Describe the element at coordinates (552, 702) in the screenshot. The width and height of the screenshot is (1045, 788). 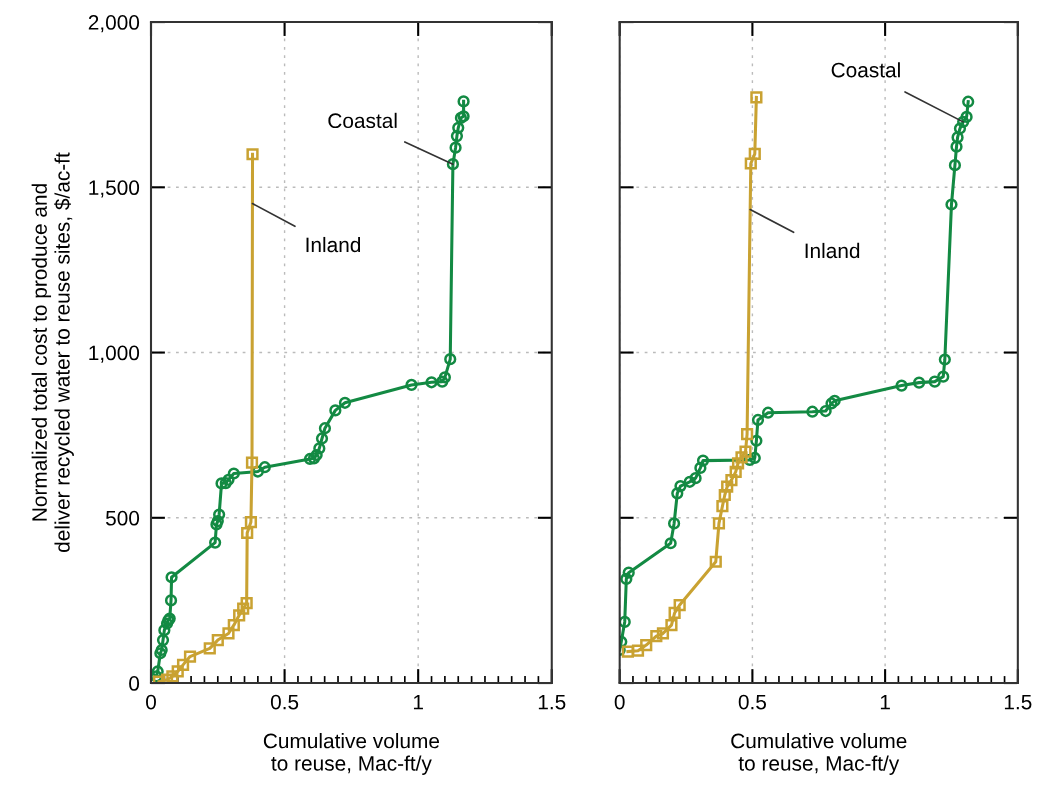
I see `x-tick-label: 1.5` at that location.